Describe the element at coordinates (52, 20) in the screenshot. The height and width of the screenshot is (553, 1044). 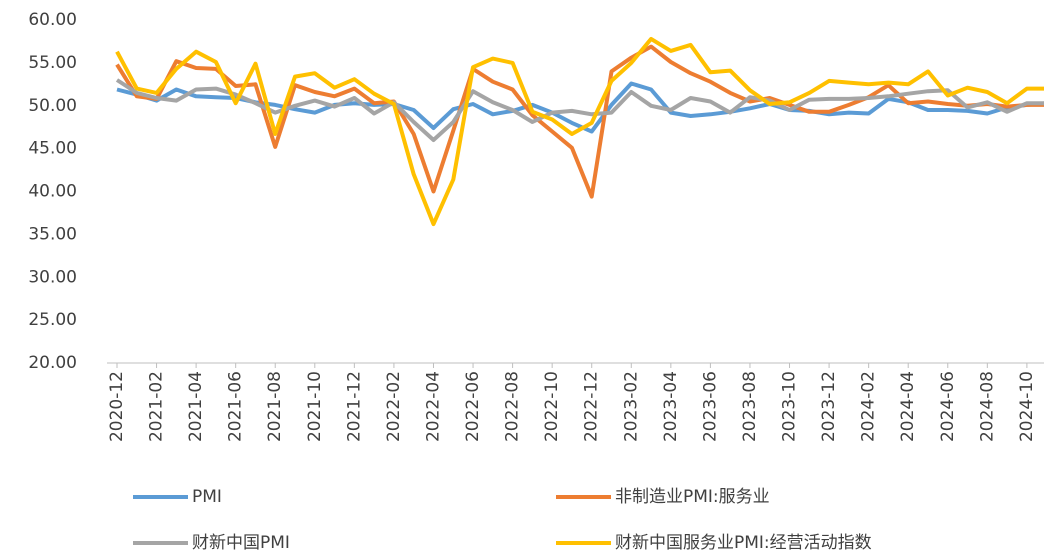
I see `y-tick-label: 60.00` at that location.